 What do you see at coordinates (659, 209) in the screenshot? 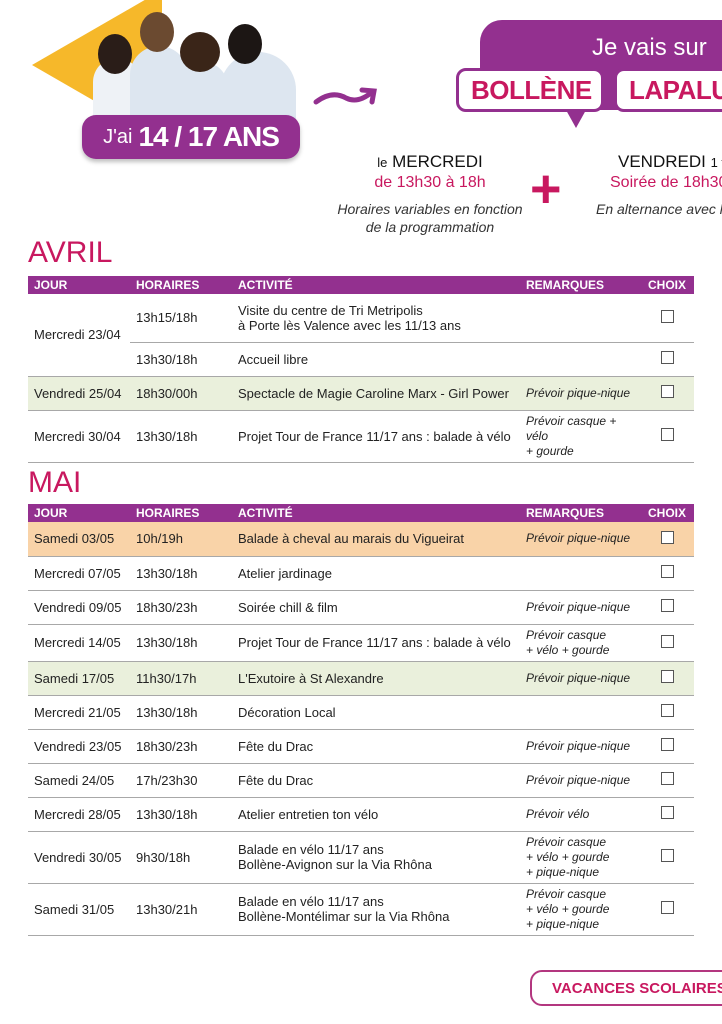
I see `note: En alternance avec le` at bounding box center [659, 209].